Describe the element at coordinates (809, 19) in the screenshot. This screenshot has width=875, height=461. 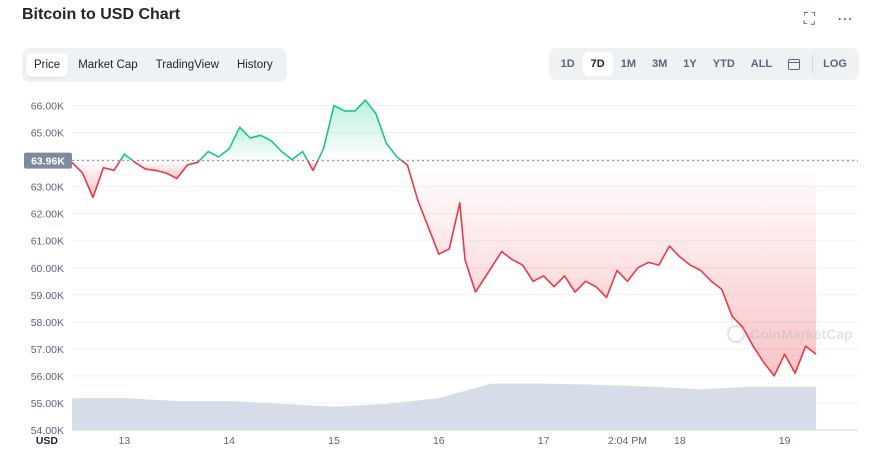
I see `expand-icon: ⛶` at that location.